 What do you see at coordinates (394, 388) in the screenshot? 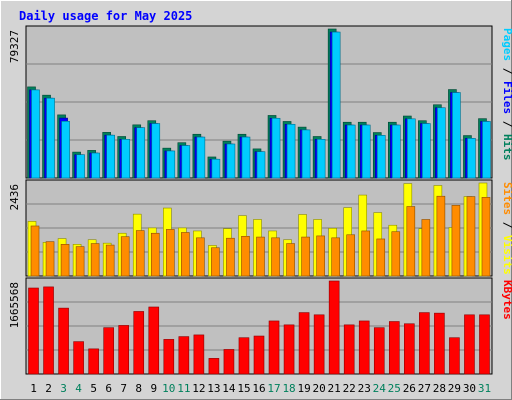
I see `x-tick-label-day-25: 25` at bounding box center [394, 388].